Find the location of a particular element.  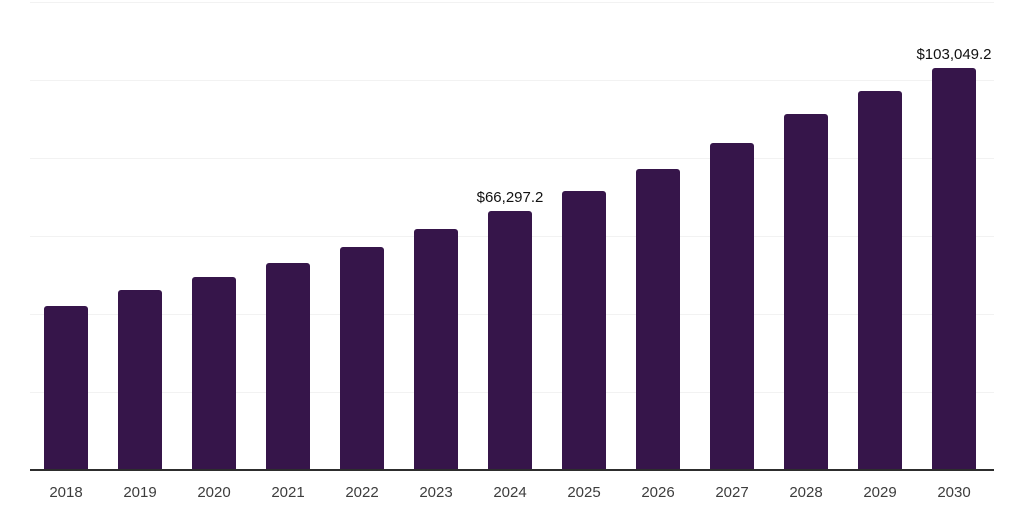

x-tick-label-2023: 2023 is located at coordinates (436, 492).